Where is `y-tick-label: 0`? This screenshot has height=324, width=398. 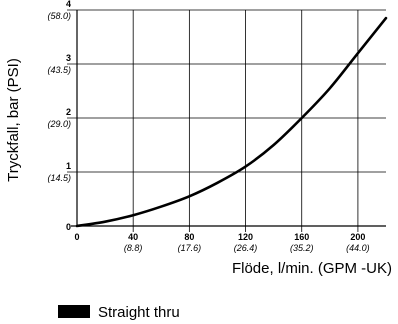
y-tick-label: 0 is located at coordinates (68, 227).